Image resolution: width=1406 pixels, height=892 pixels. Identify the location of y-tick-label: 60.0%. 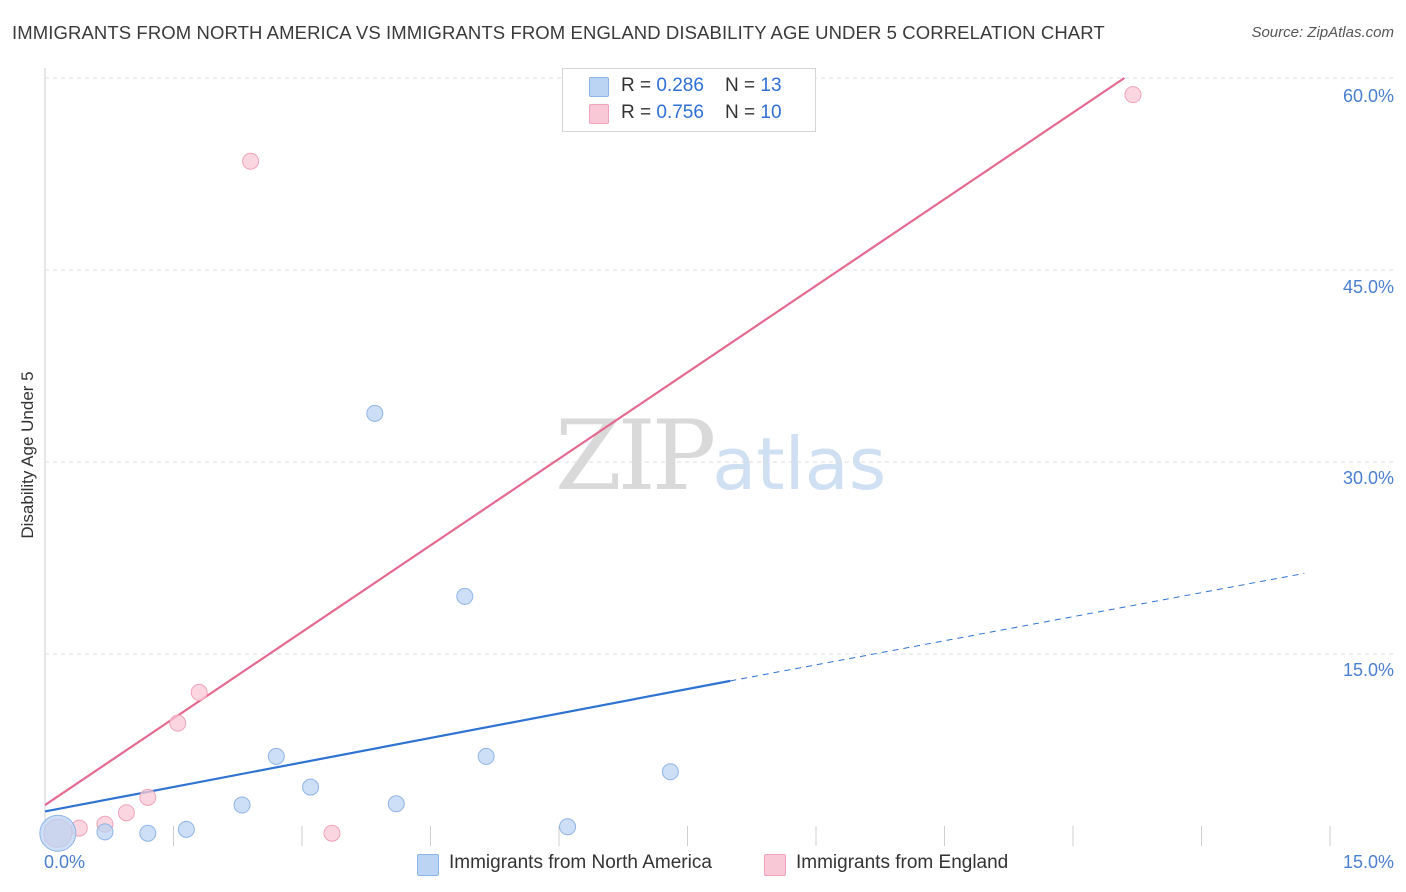
(1368, 96).